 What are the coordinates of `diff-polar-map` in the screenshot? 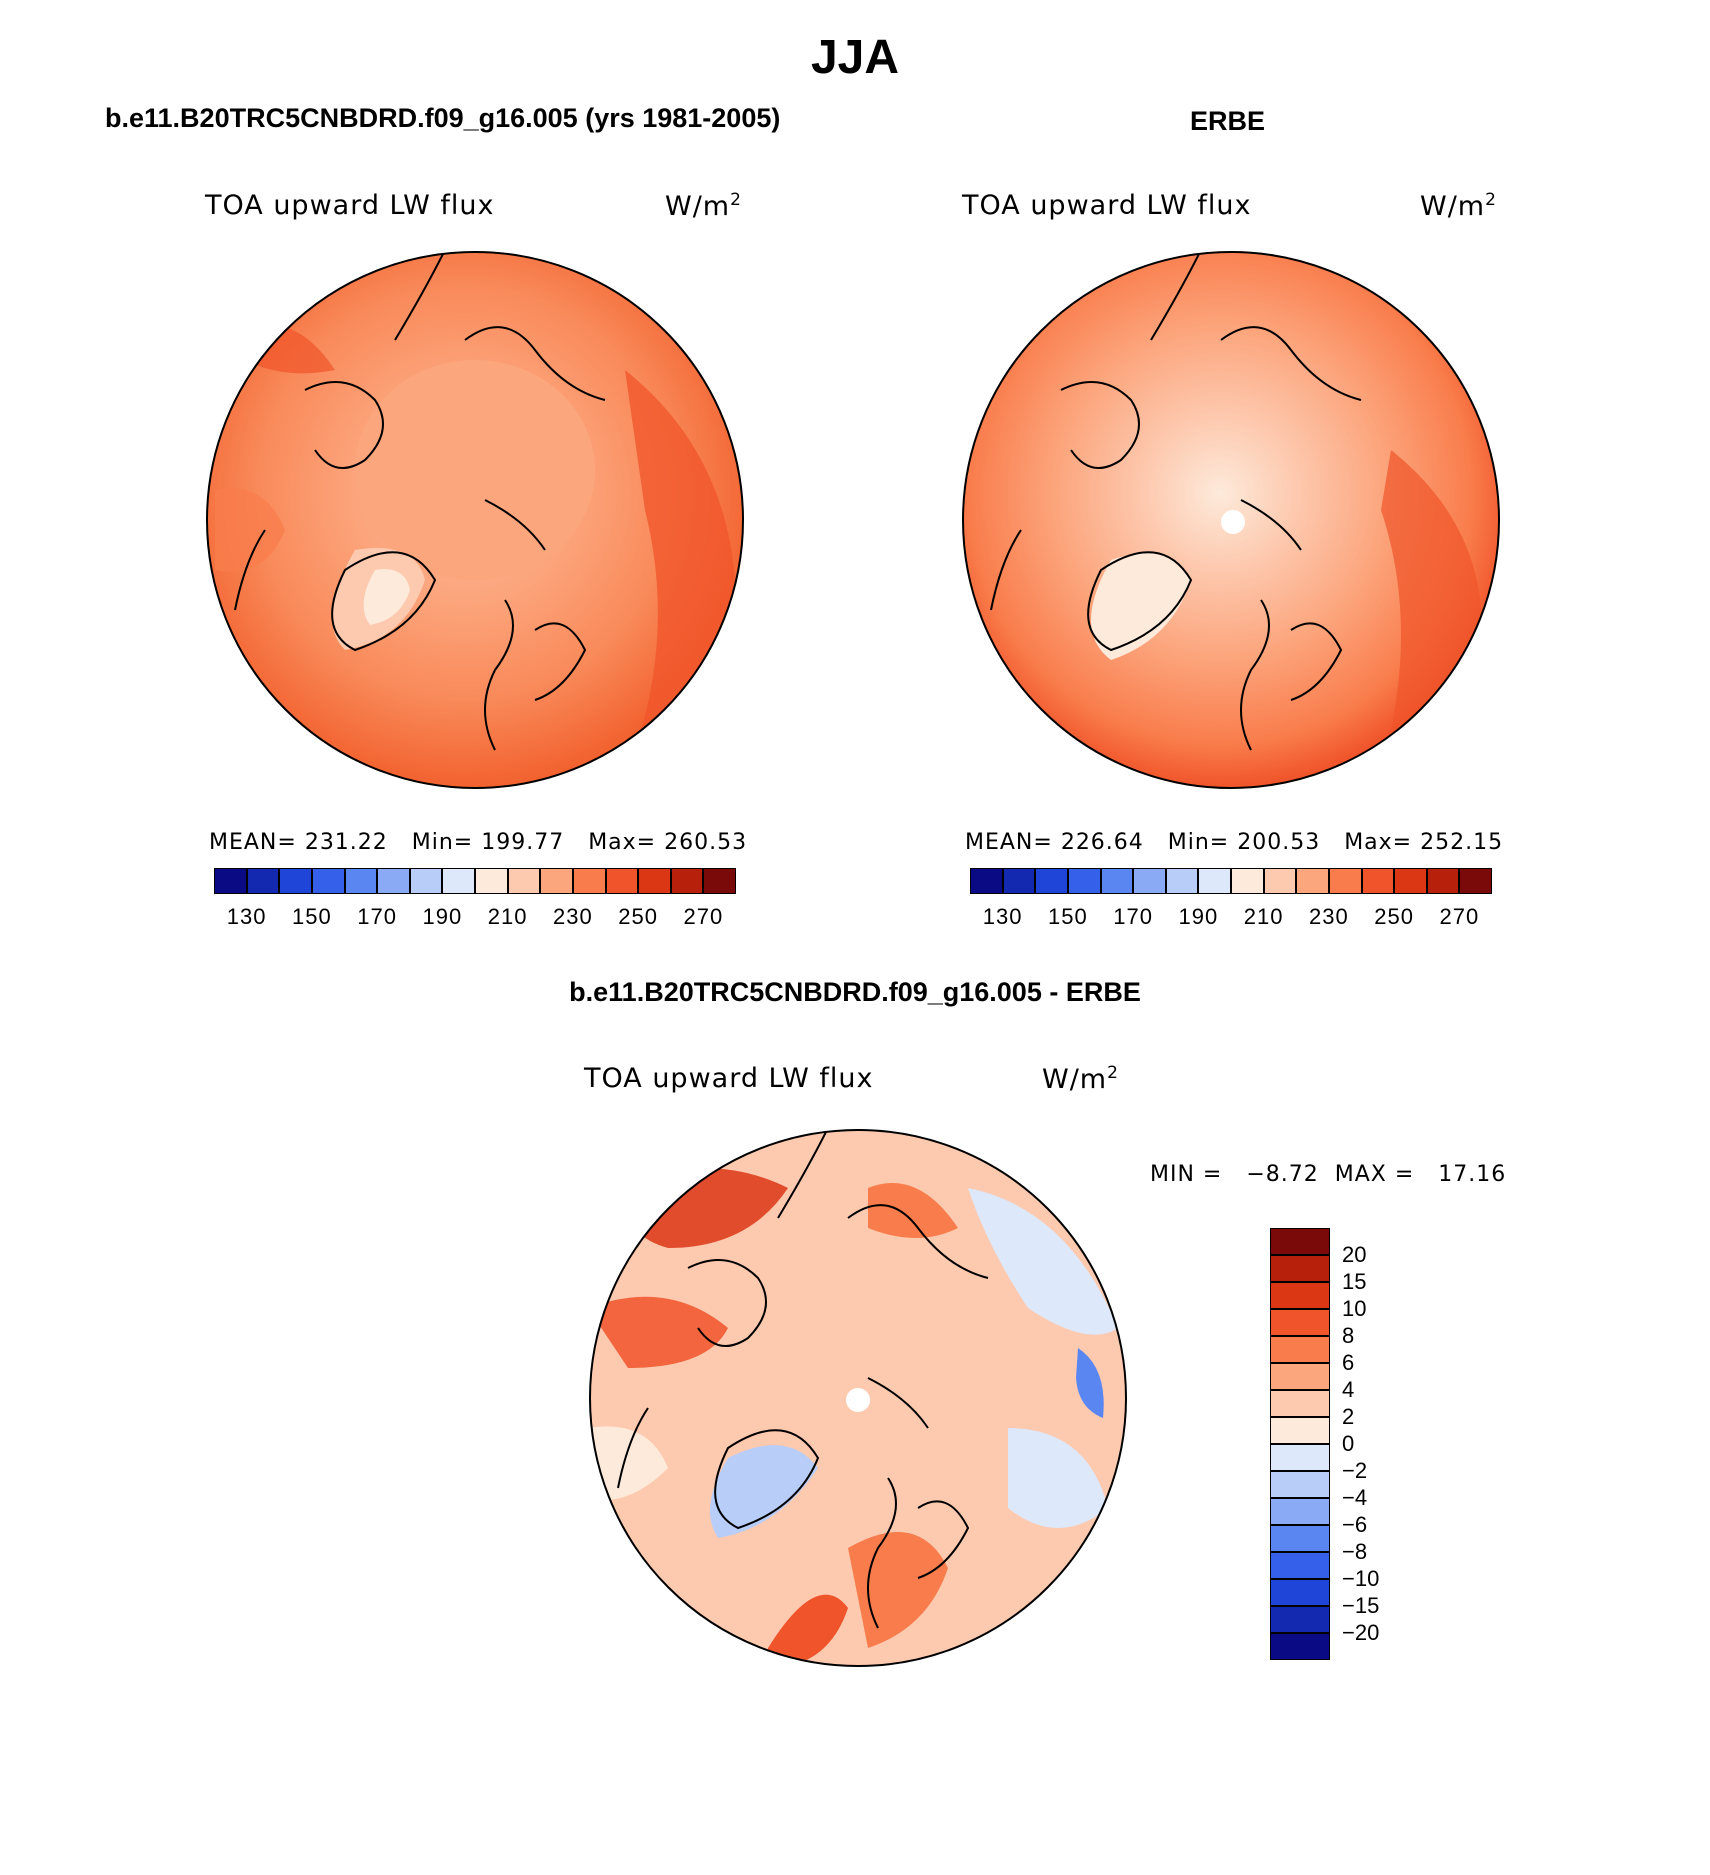 It's located at (858, 1398).